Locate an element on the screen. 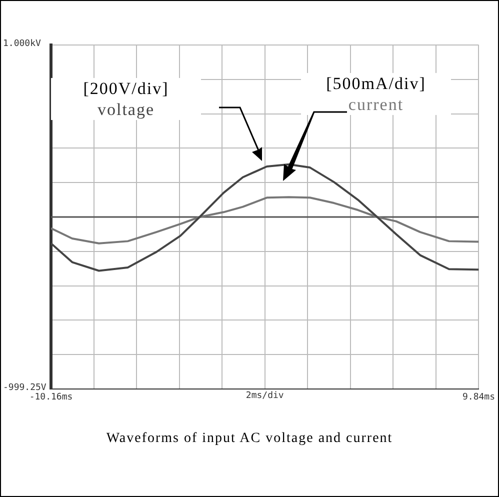 The height and width of the screenshot is (497, 499). text: [500mA/div] is located at coordinates (376, 83).